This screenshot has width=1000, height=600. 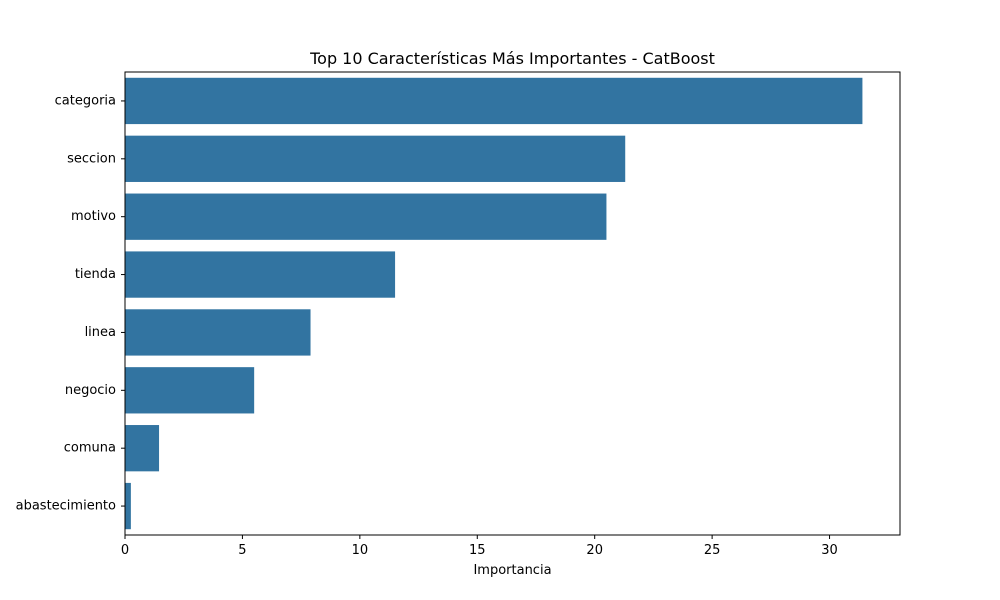 What do you see at coordinates (512, 570) in the screenshot?
I see `x-axis-label: Importancia` at bounding box center [512, 570].